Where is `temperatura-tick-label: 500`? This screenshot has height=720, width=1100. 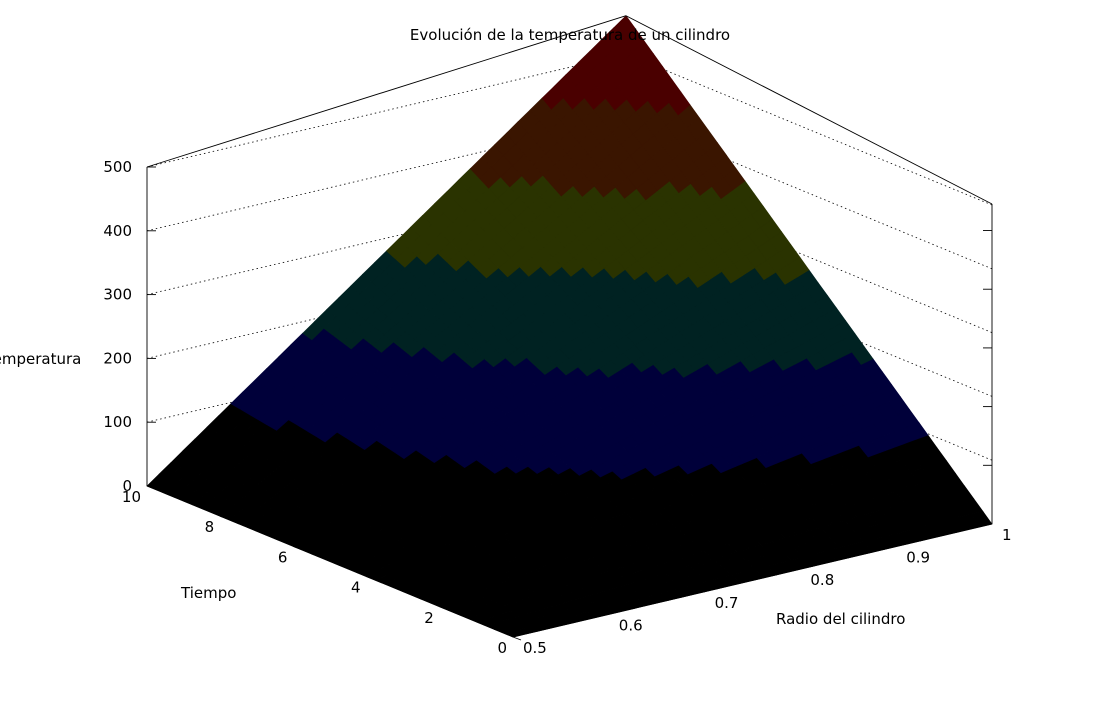 temperatura-tick-label: 500 is located at coordinates (117, 167).